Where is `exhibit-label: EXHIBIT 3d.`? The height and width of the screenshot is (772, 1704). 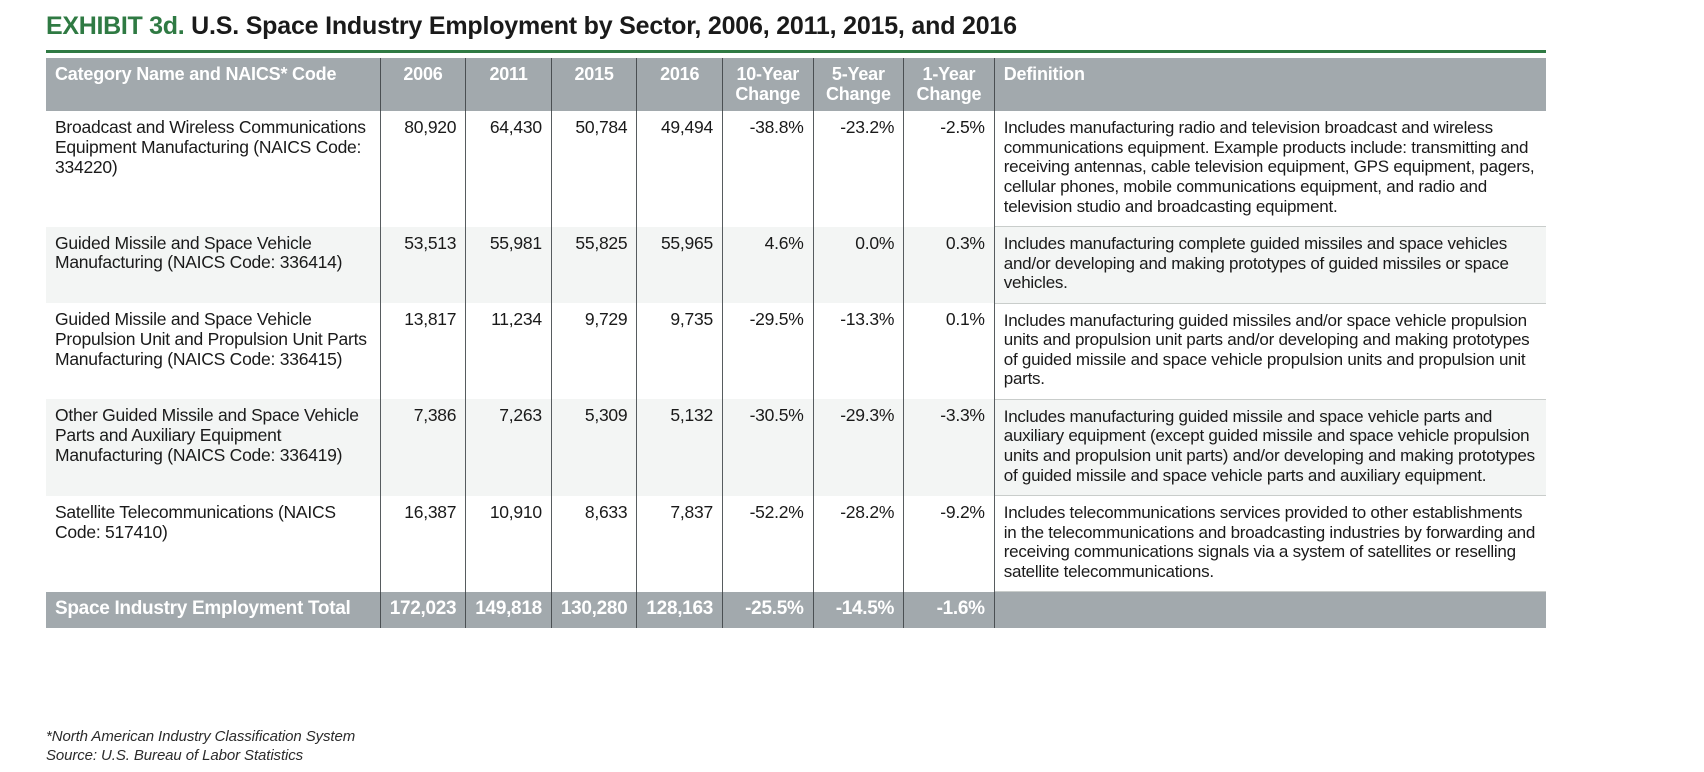 exhibit-label: EXHIBIT 3d. is located at coordinates (115, 26).